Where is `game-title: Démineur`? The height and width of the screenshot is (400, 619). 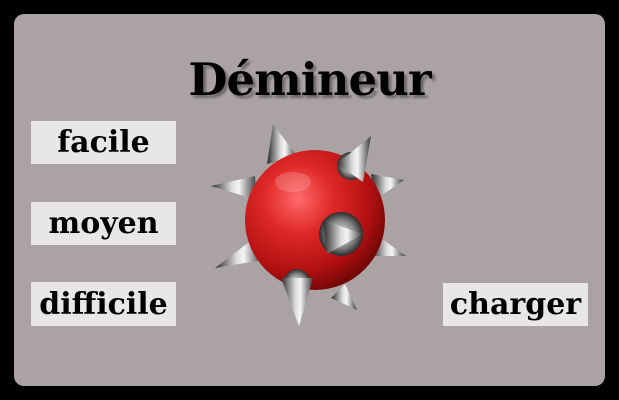
game-title: Démineur is located at coordinates (309, 79).